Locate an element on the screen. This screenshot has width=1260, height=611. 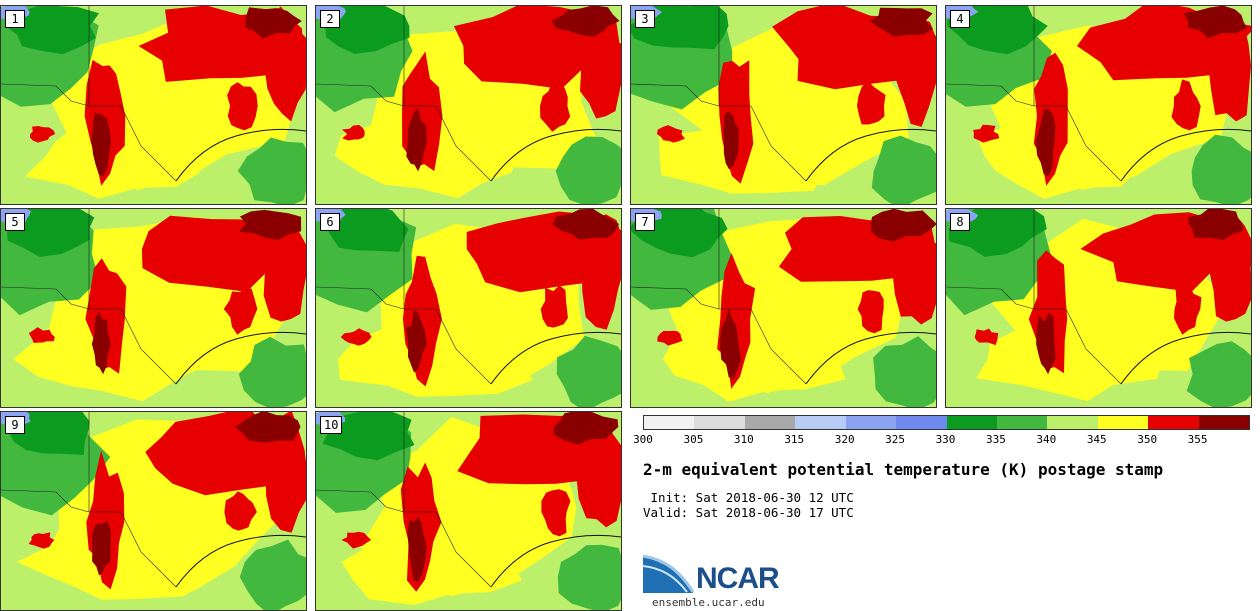
member-panel-1: 1 is located at coordinates (153, 105).